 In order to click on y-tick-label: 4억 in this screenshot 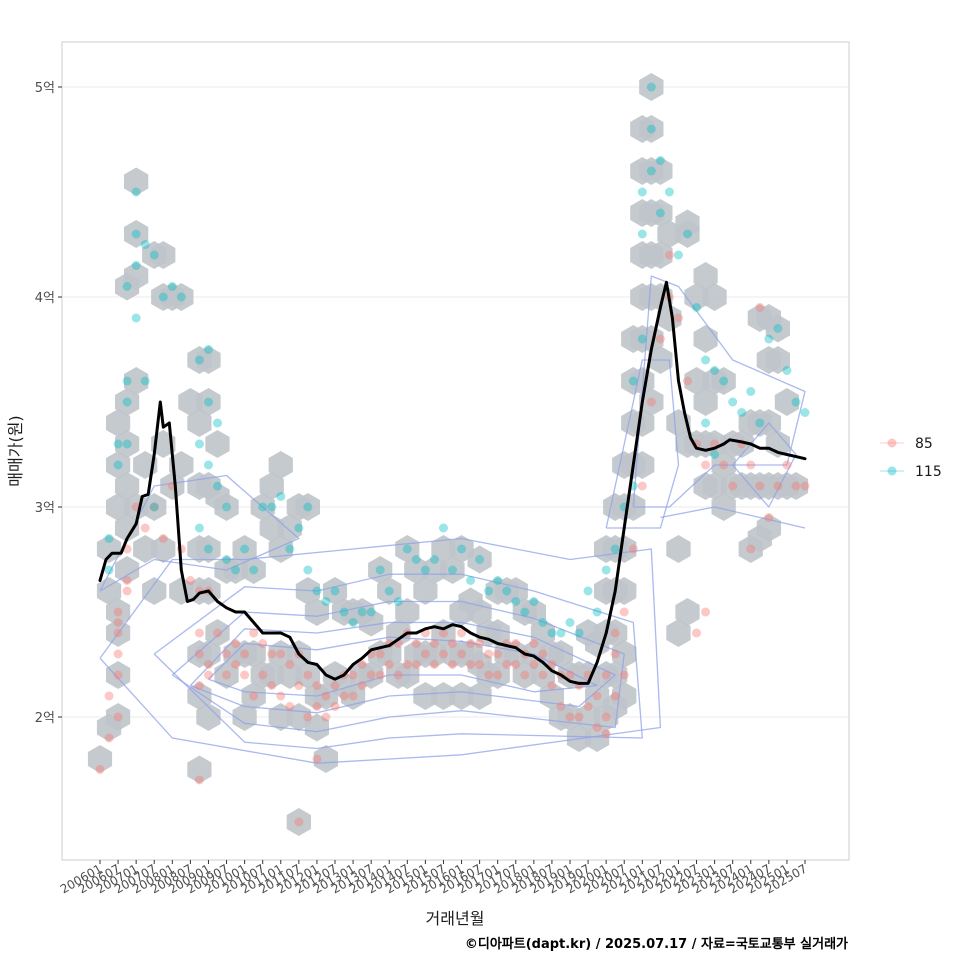, I will do `click(45, 298)`.